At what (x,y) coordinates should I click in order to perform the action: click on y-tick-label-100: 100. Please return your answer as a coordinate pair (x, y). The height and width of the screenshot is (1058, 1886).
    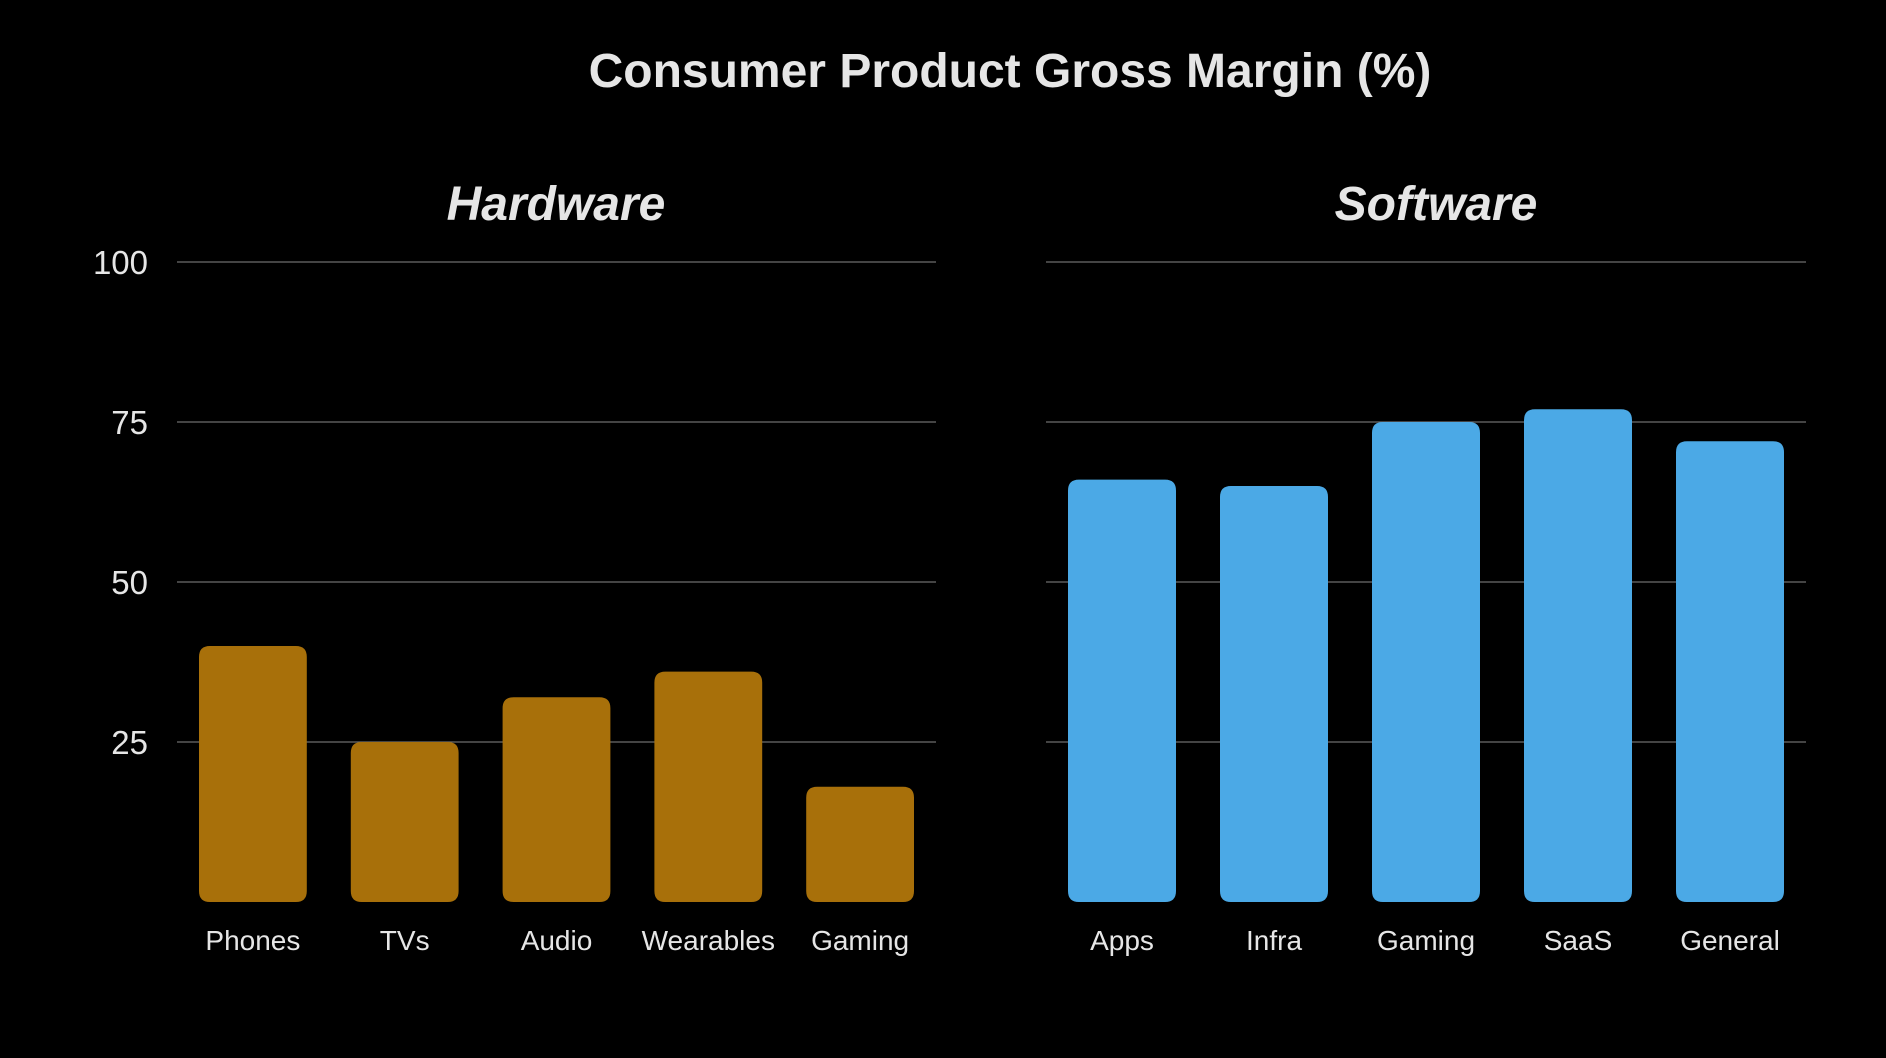
    Looking at the image, I should click on (120, 262).